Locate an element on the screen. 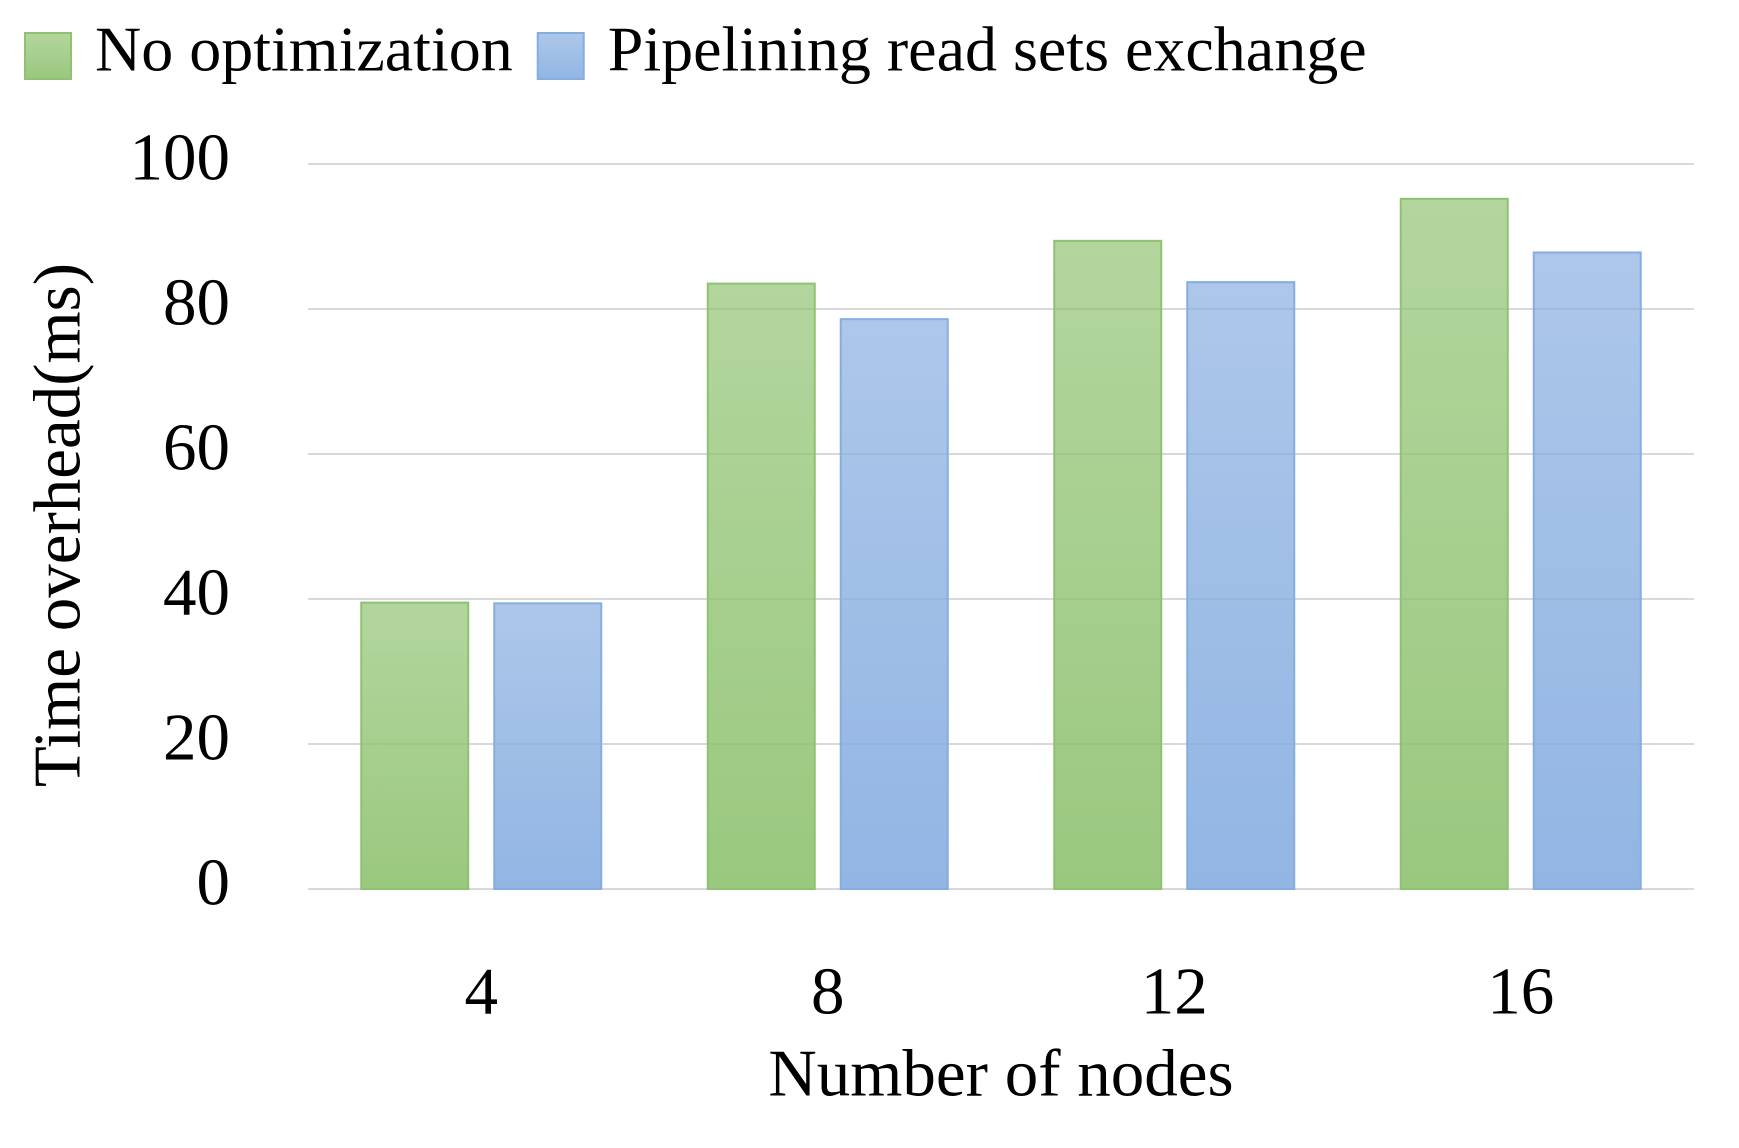 The image size is (1739, 1148). y-tick-label: 20 is located at coordinates (196, 737).